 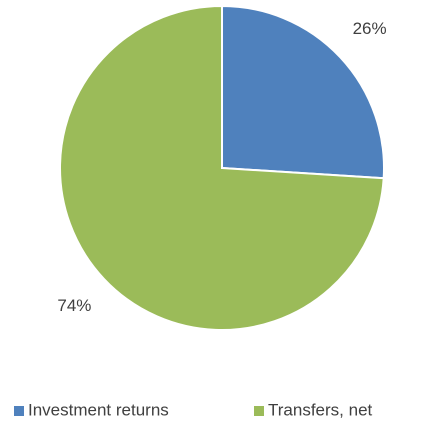 What do you see at coordinates (370, 28) in the screenshot?
I see `data-label: 26%` at bounding box center [370, 28].